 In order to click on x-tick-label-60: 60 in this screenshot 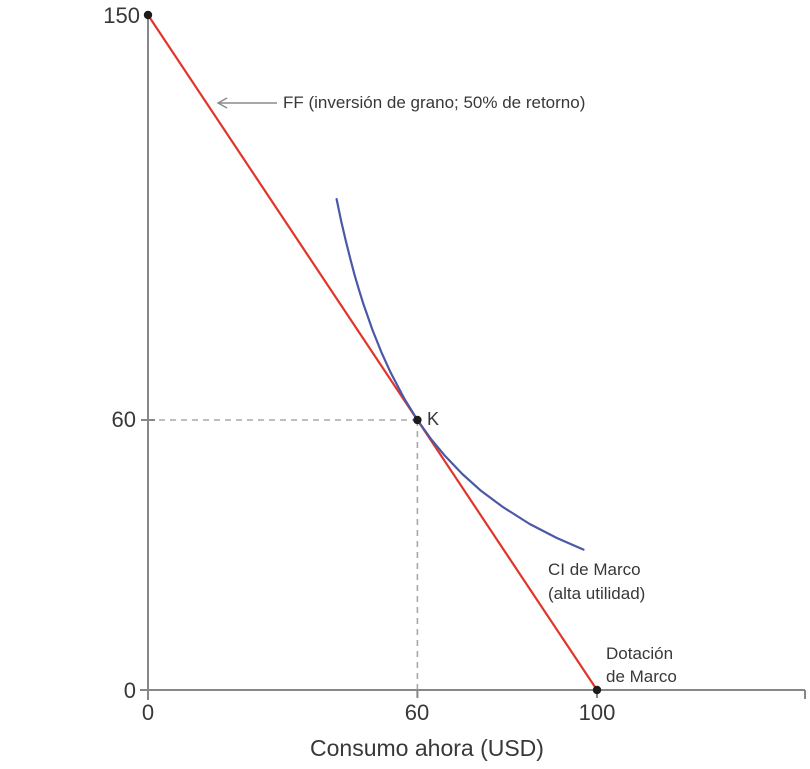, I will do `click(417, 712)`.